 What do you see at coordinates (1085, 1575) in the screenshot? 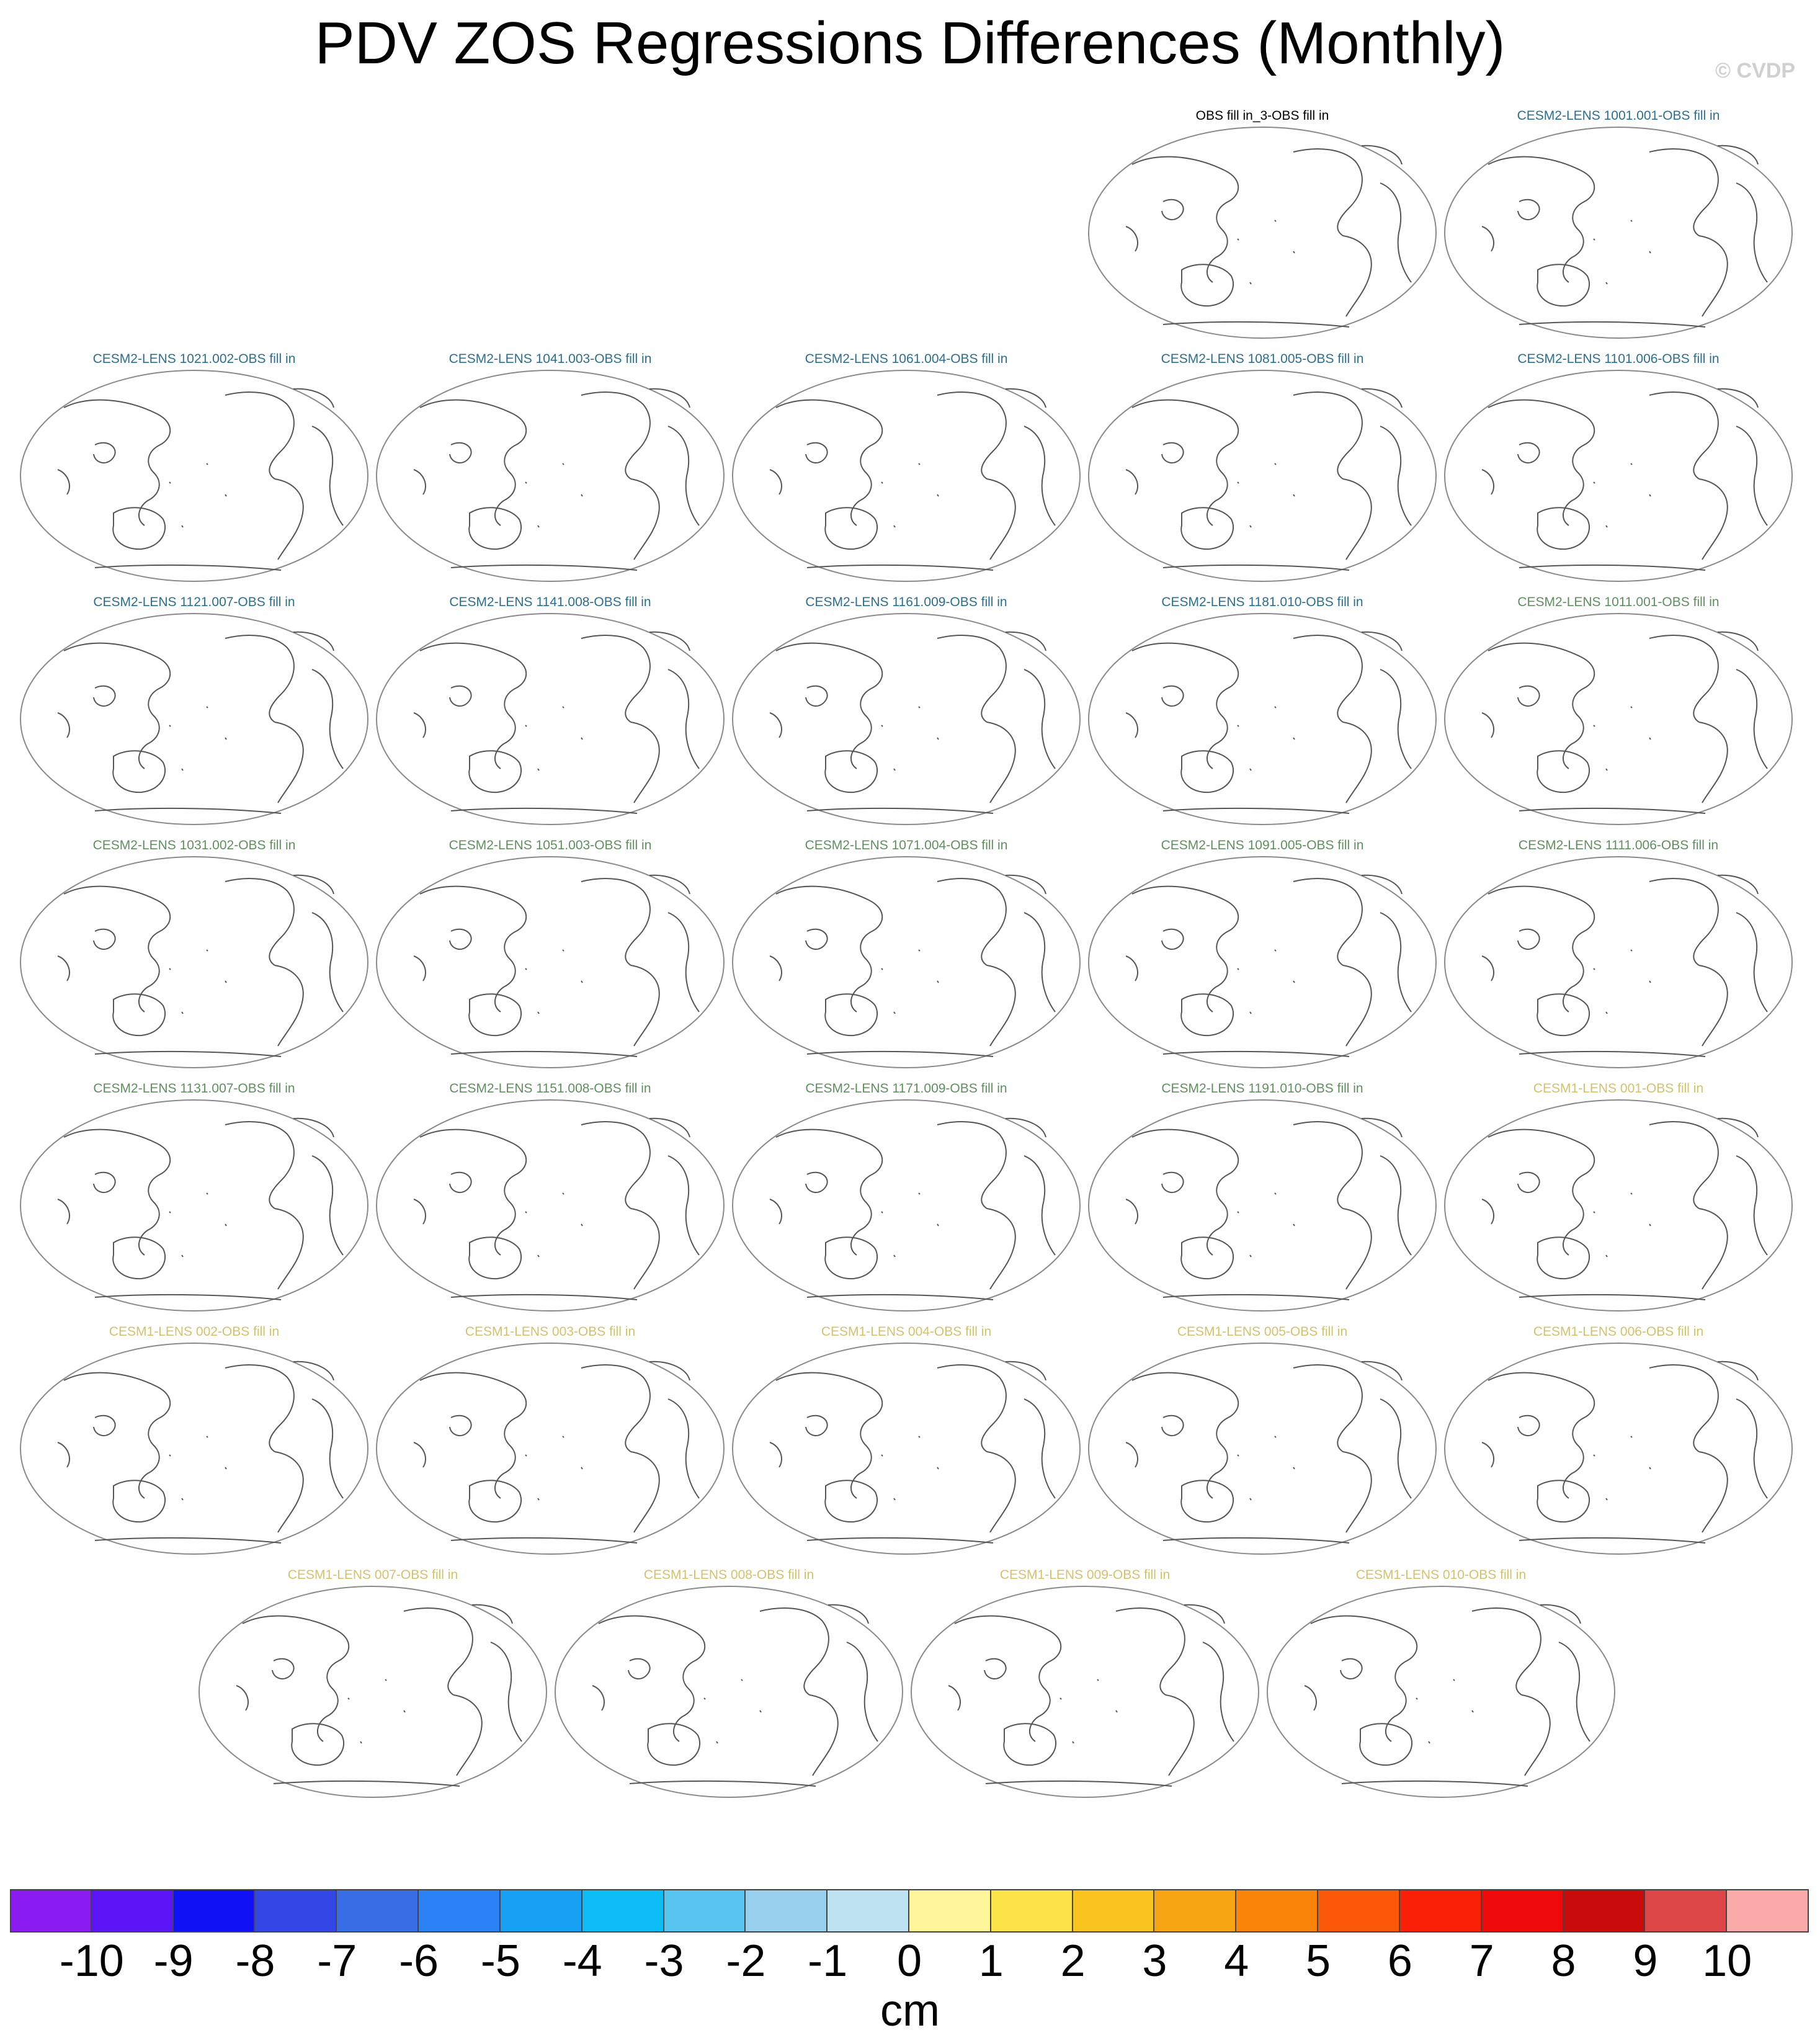
I see `panel-label: CESM1-LENS 009-OBS fill in` at bounding box center [1085, 1575].